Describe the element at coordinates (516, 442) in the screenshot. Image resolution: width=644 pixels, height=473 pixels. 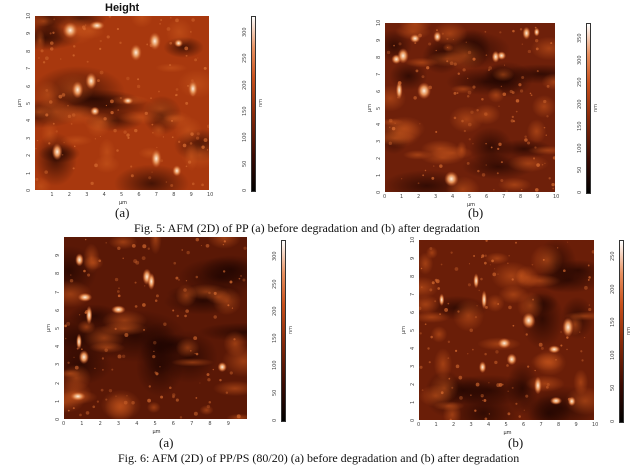
I see `panel-label: (b)` at that location.